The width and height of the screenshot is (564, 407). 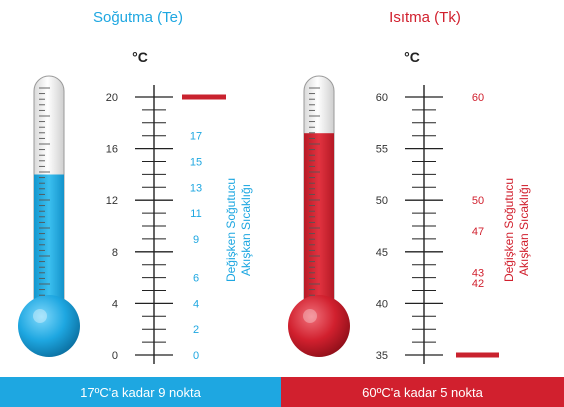 What do you see at coordinates (319, 326) in the screenshot?
I see `heating-bulb` at bounding box center [319, 326].